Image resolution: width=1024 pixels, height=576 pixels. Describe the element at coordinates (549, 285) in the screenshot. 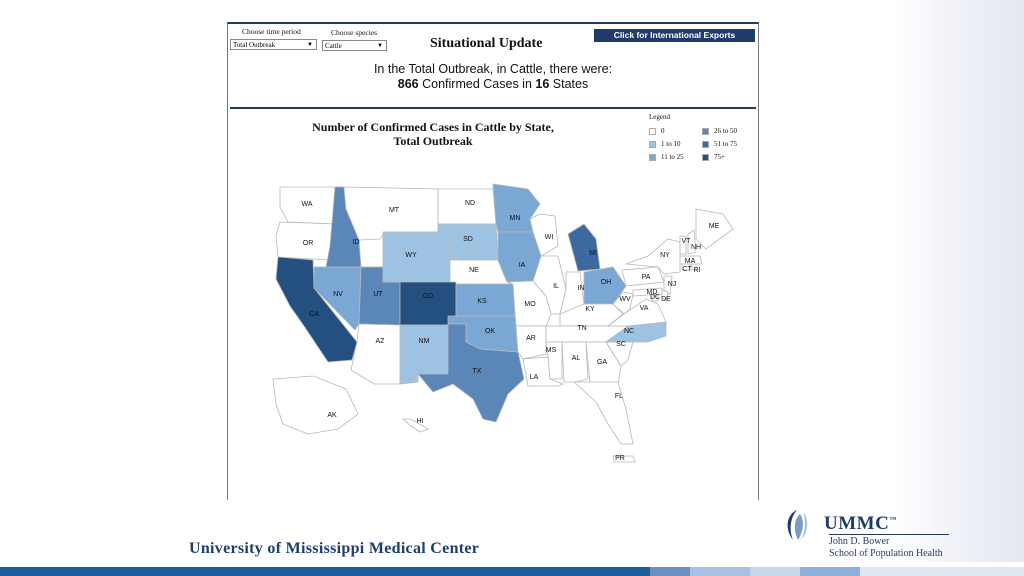

I see `state-il` at that location.